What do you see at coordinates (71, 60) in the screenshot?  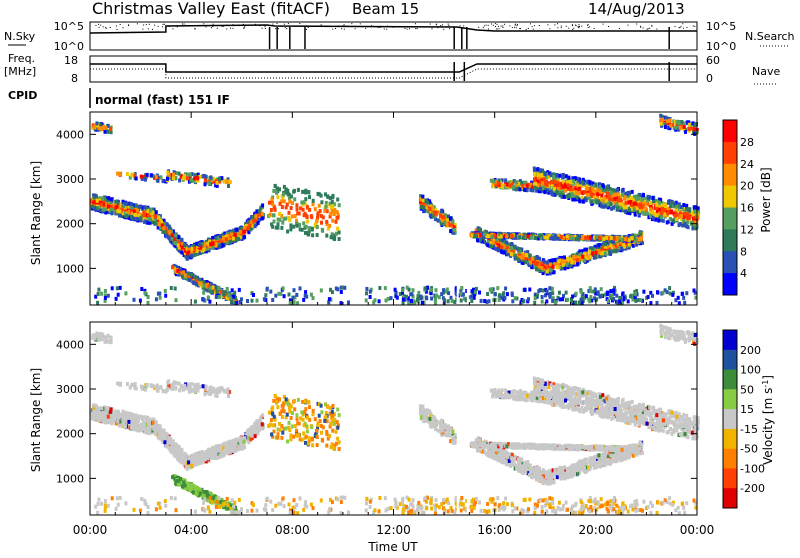 I see `freq-tick-top: 18` at bounding box center [71, 60].